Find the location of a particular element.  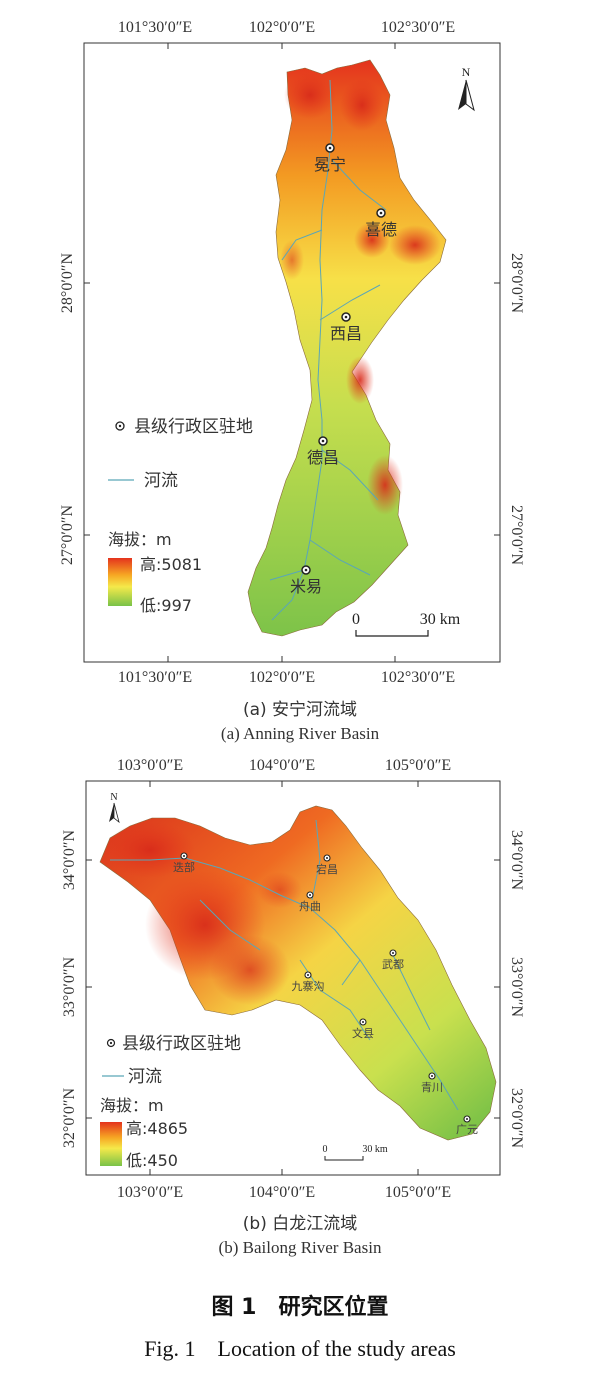

map-a-right-lat-1: 28°0′0″N is located at coordinates (516, 283).